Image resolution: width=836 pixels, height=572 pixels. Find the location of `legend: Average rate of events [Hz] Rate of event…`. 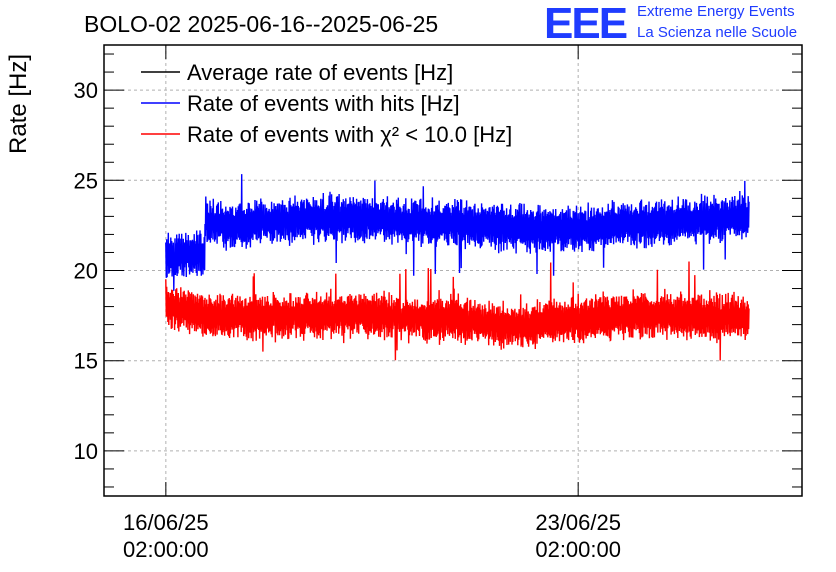

legend: Average rate of events [Hz] Rate of event… is located at coordinates (326, 103).